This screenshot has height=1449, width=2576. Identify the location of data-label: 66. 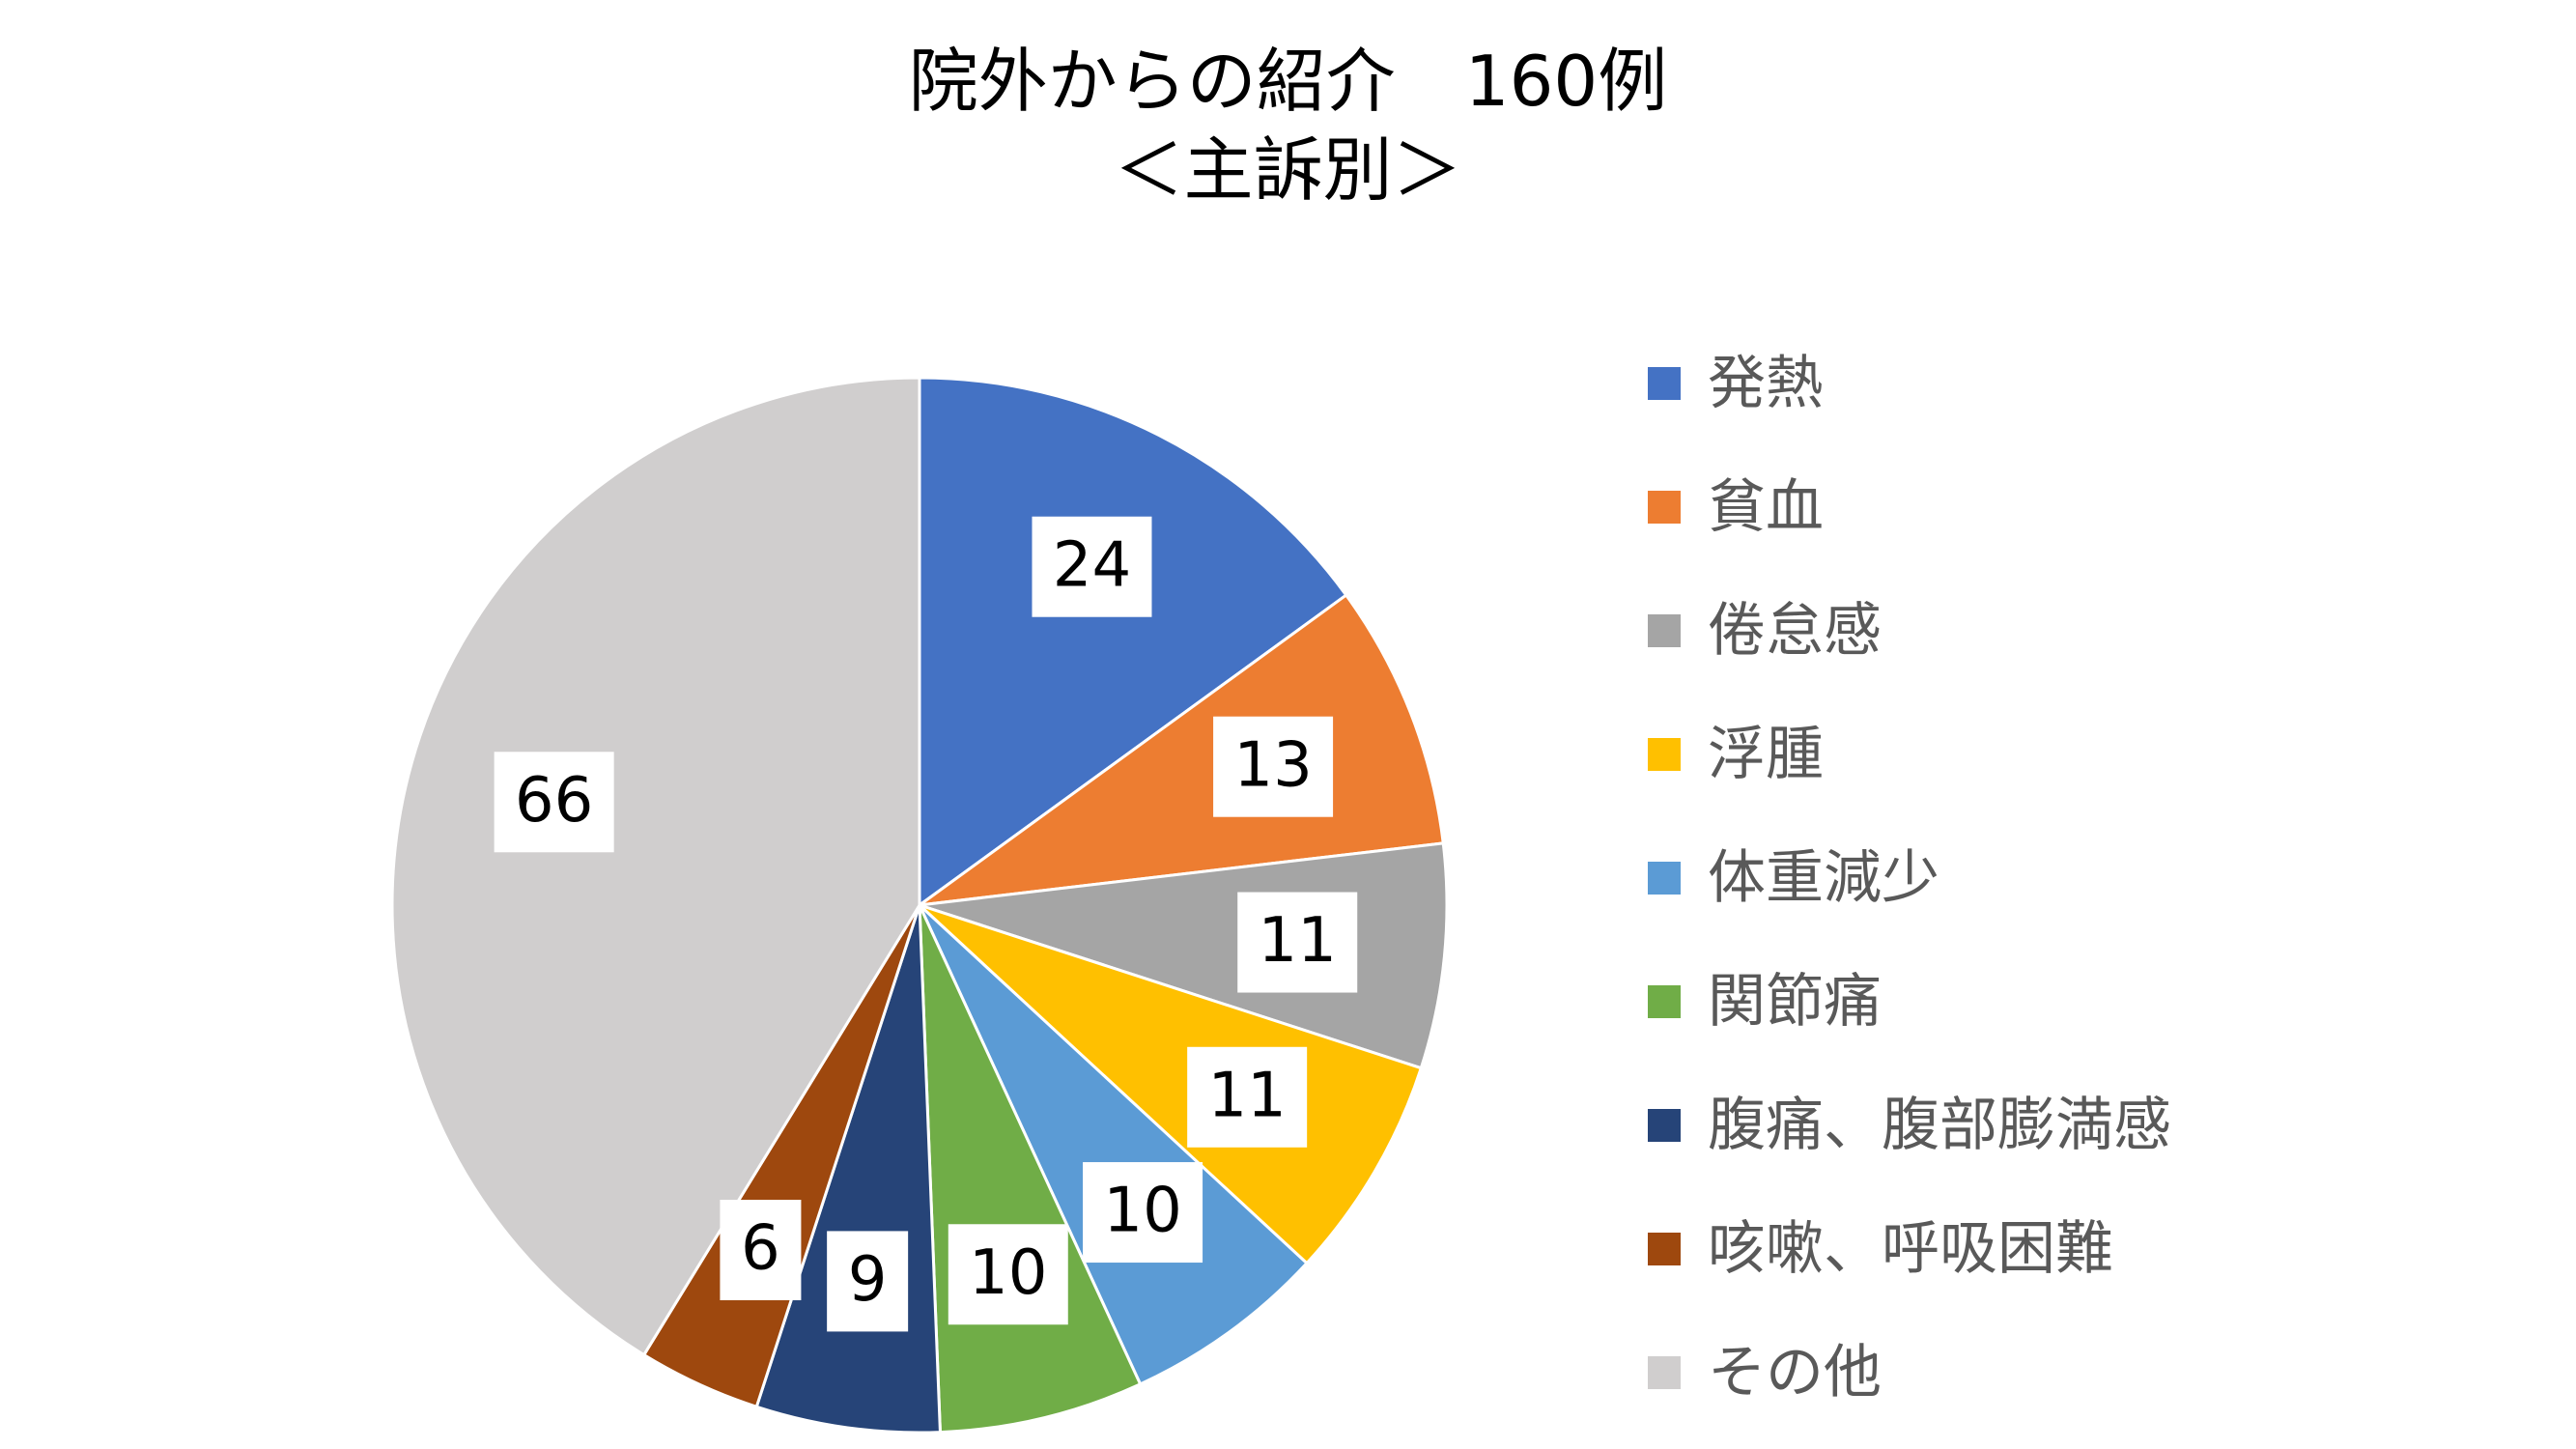
(554, 802).